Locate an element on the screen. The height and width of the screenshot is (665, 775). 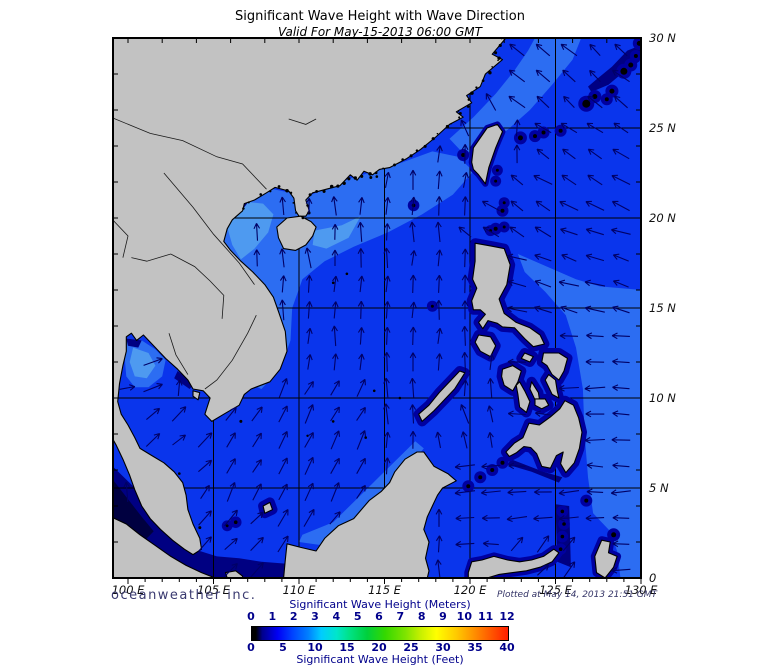
land-sulawesi-arm is located at coordinates (513, 563).